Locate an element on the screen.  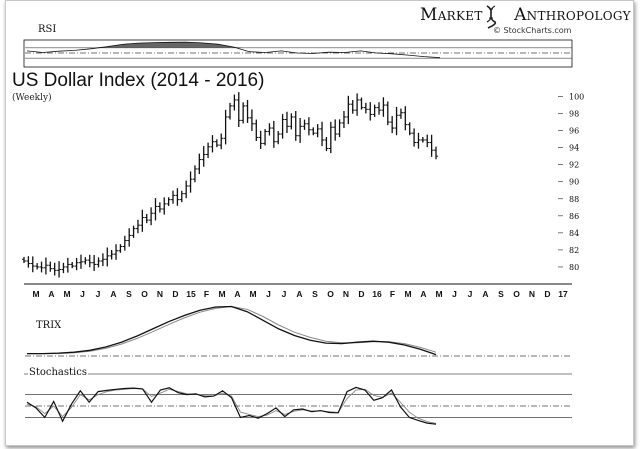
trix-label: TRIX is located at coordinates (49, 325).